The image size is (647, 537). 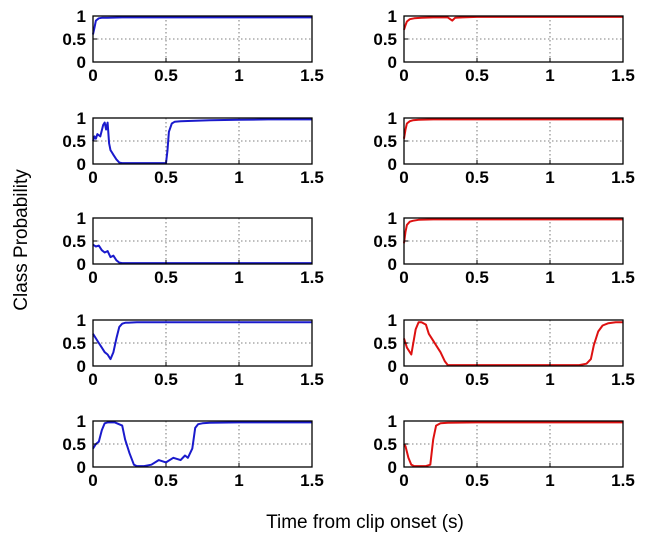 I want to click on series-line-r4-right, so click(x=513, y=344).